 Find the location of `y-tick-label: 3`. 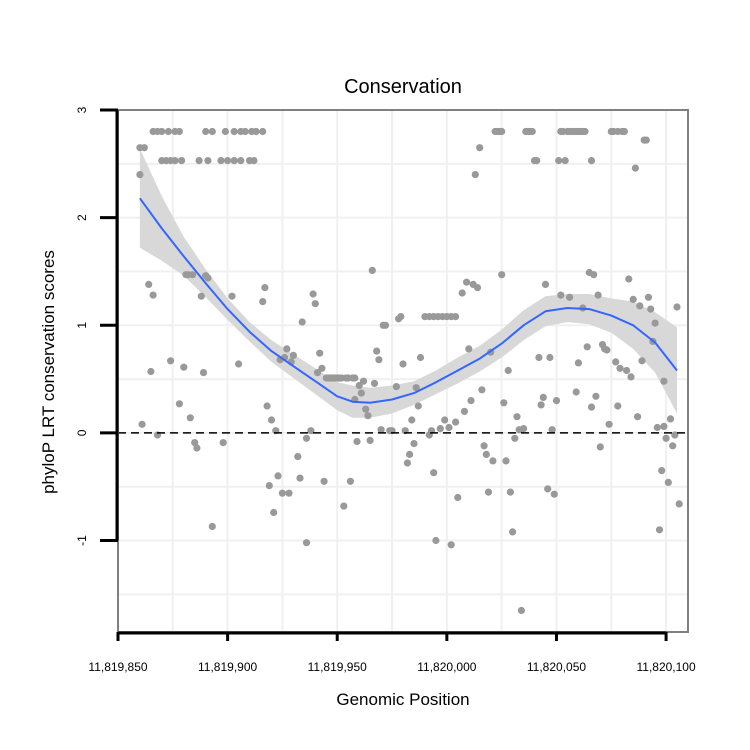

y-tick-label: 3 is located at coordinates (82, 109).